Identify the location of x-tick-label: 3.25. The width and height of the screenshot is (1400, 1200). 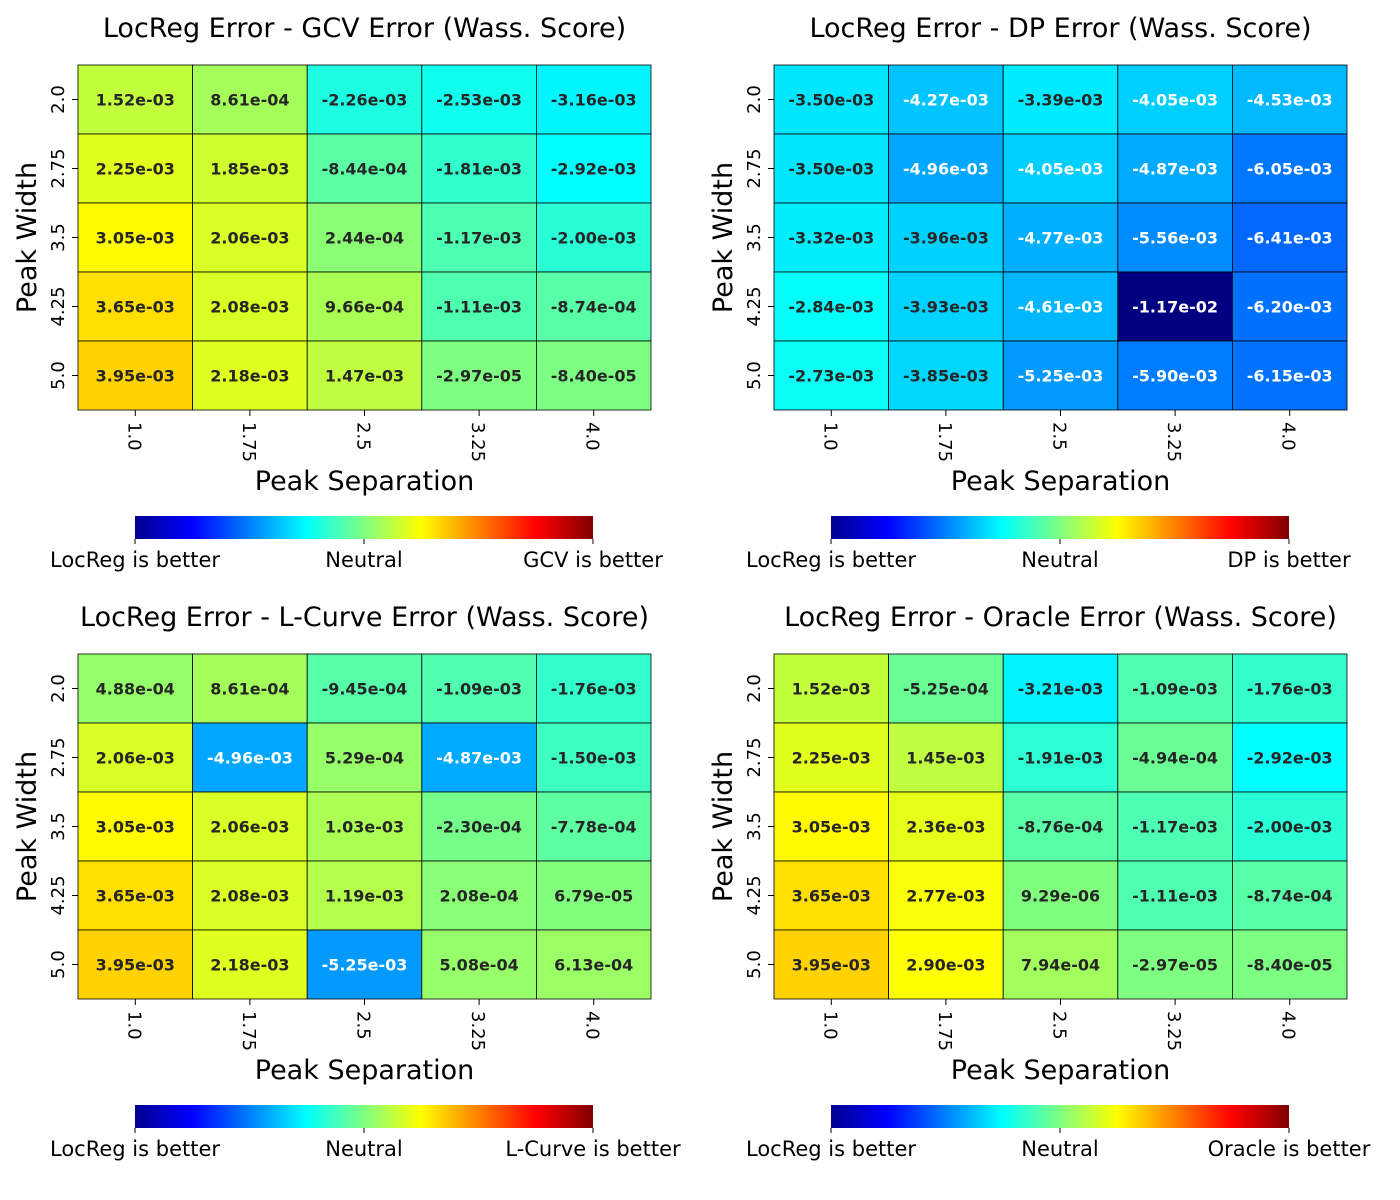
(477, 1031).